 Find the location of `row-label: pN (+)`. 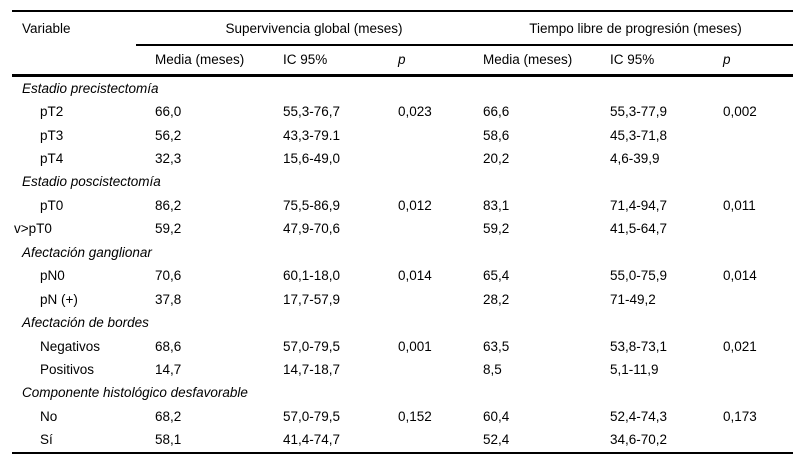

row-label: pN (+) is located at coordinates (59, 299).